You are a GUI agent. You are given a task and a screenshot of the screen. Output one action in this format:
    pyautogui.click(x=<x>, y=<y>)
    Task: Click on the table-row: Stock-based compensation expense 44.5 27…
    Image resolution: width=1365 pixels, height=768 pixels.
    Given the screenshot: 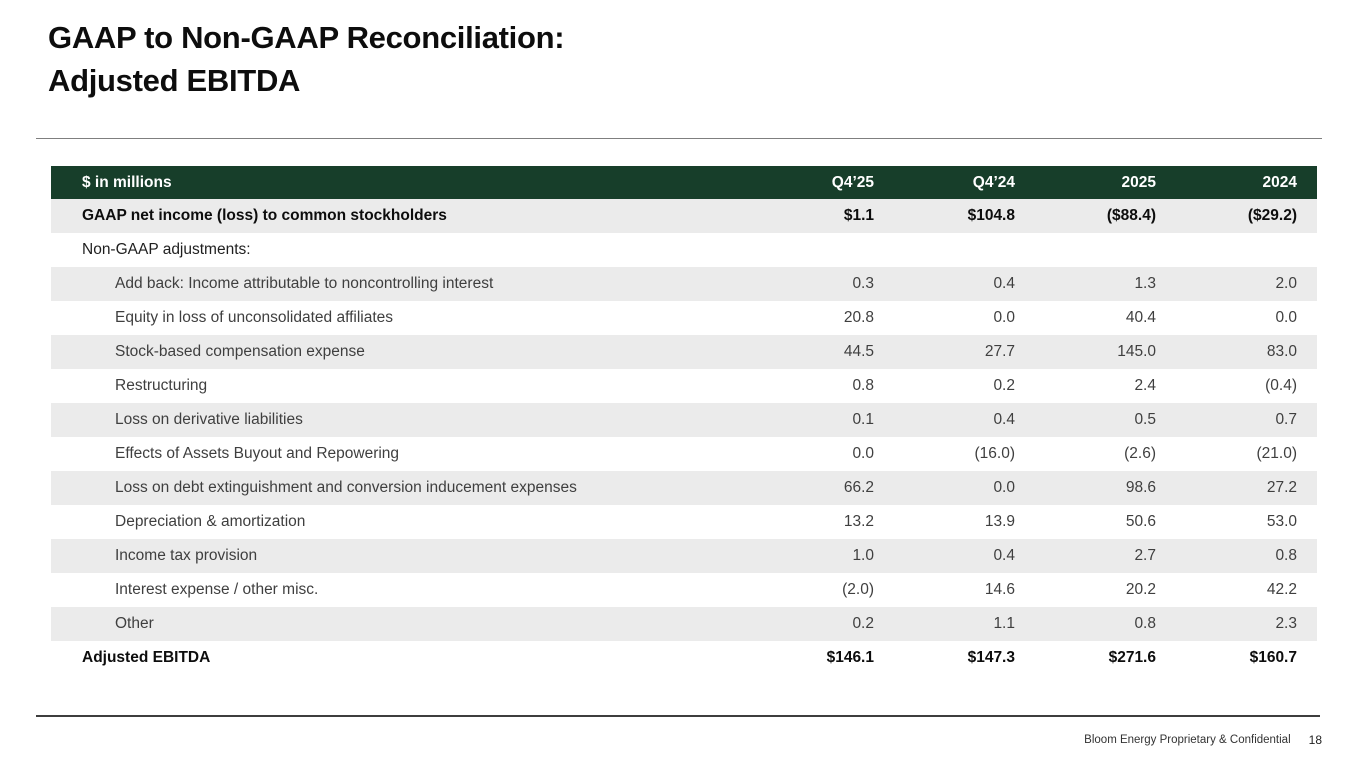 What is the action you would take?
    pyautogui.click(x=684, y=352)
    